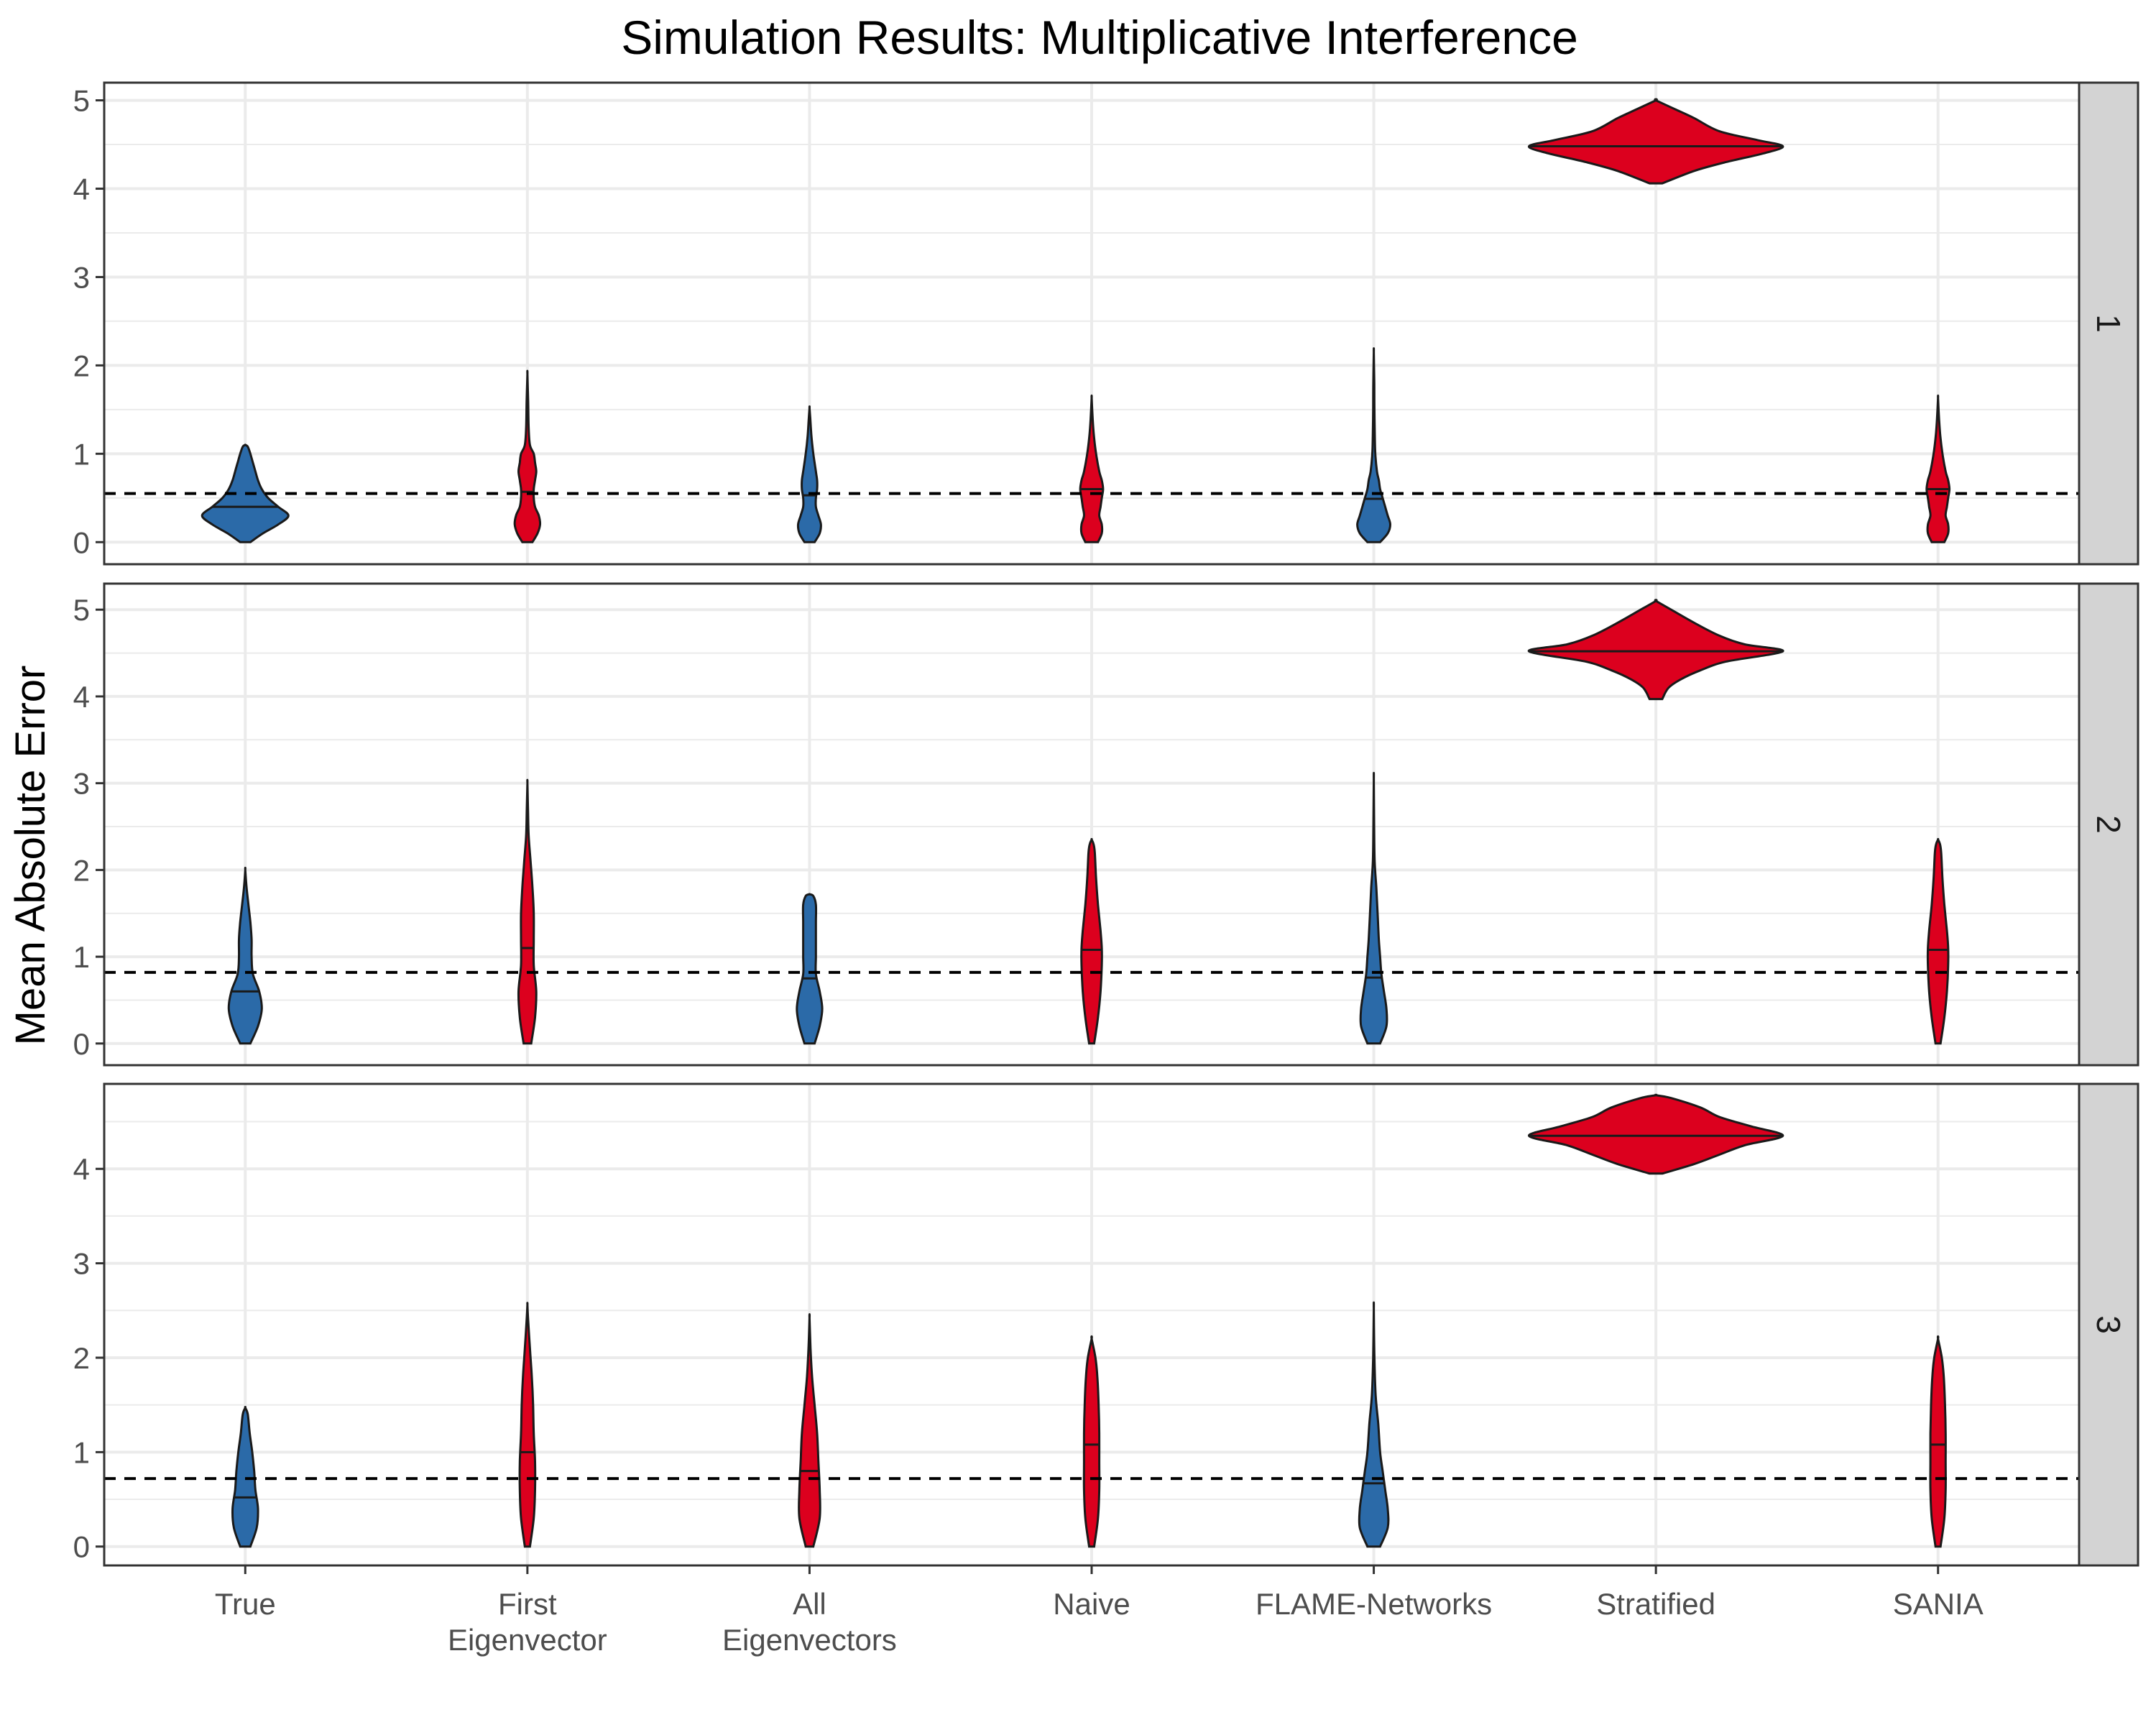 The height and width of the screenshot is (1725, 2156). I want to click on facet-strip-label: 3, so click(2109, 1324).